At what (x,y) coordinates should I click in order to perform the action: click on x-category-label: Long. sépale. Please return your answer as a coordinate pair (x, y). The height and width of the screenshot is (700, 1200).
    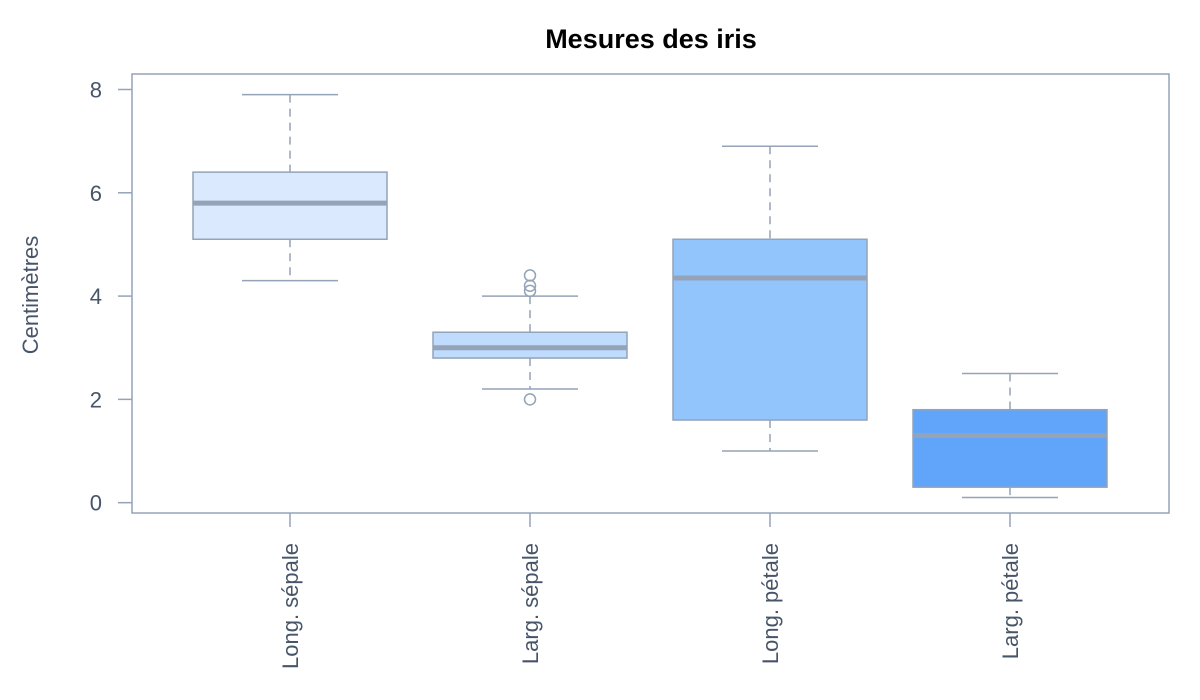
    Looking at the image, I should click on (290, 606).